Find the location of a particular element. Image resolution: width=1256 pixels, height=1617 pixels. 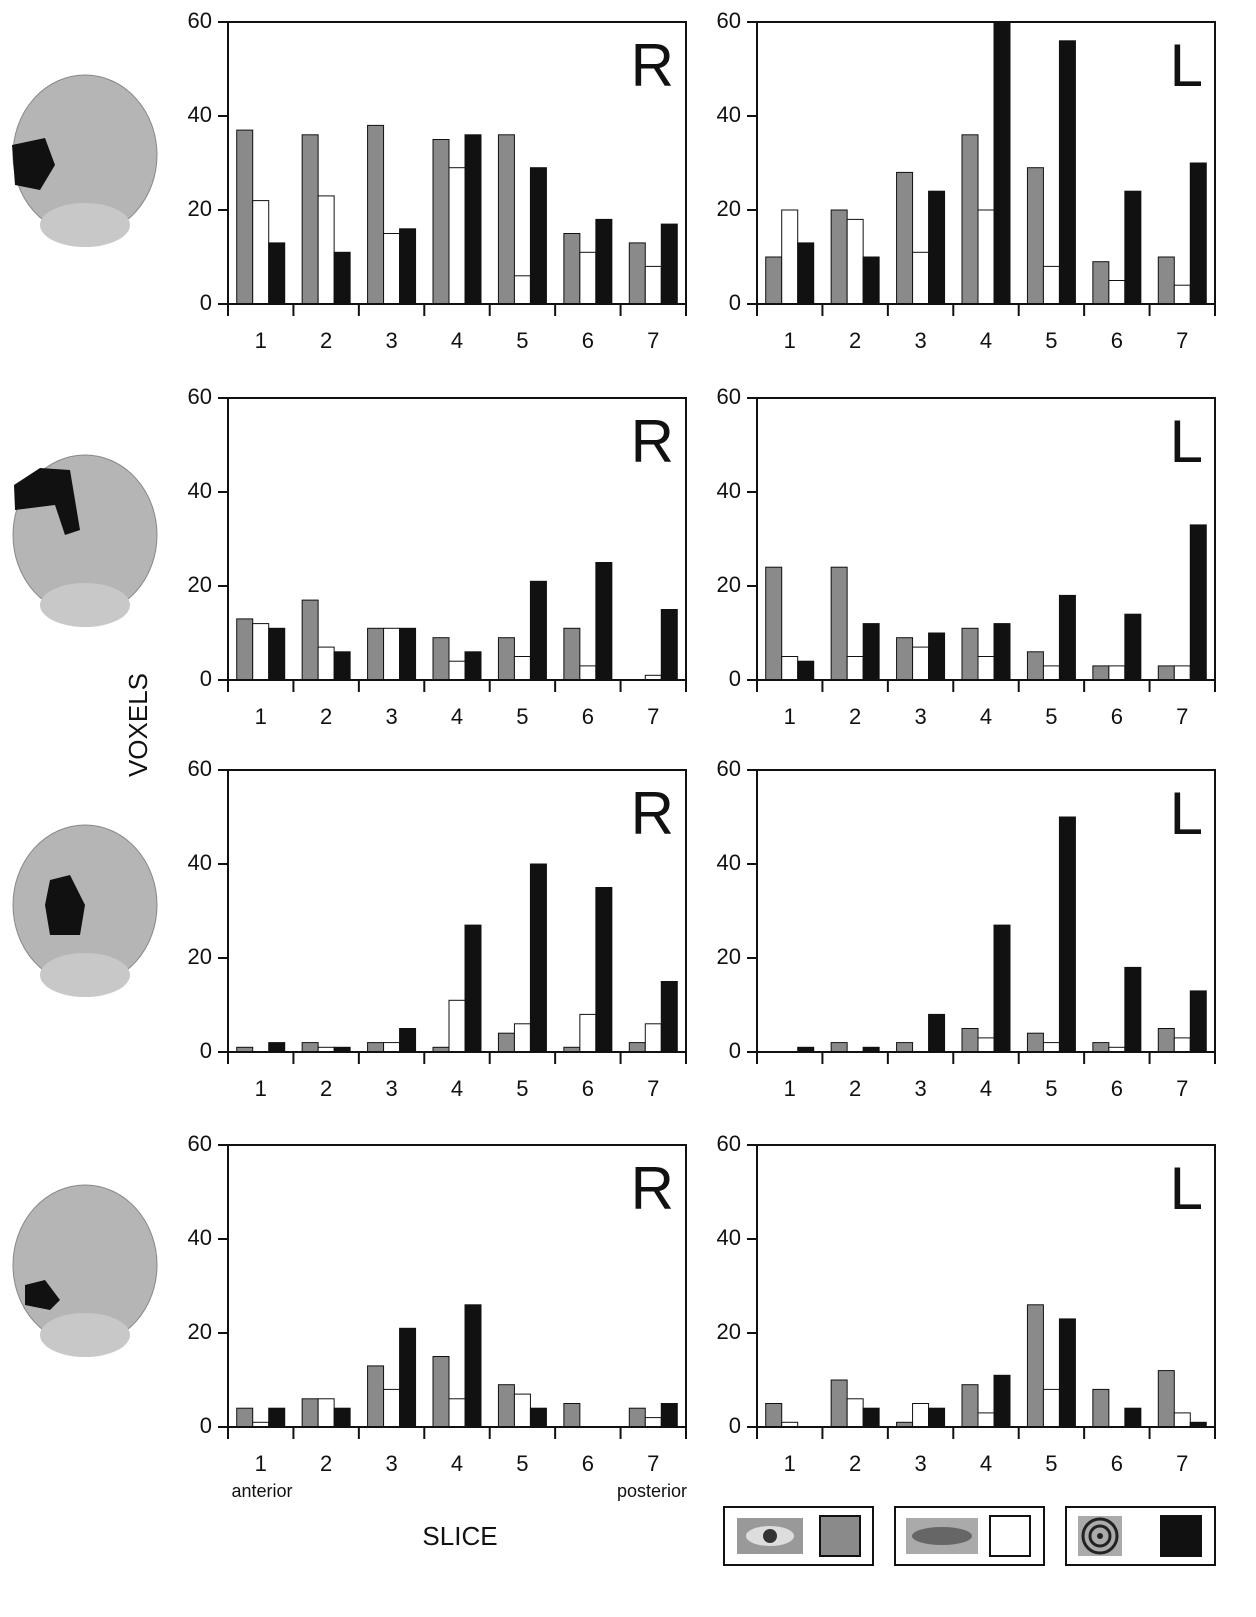

panel-label: R is located at coordinates (652, 1188).